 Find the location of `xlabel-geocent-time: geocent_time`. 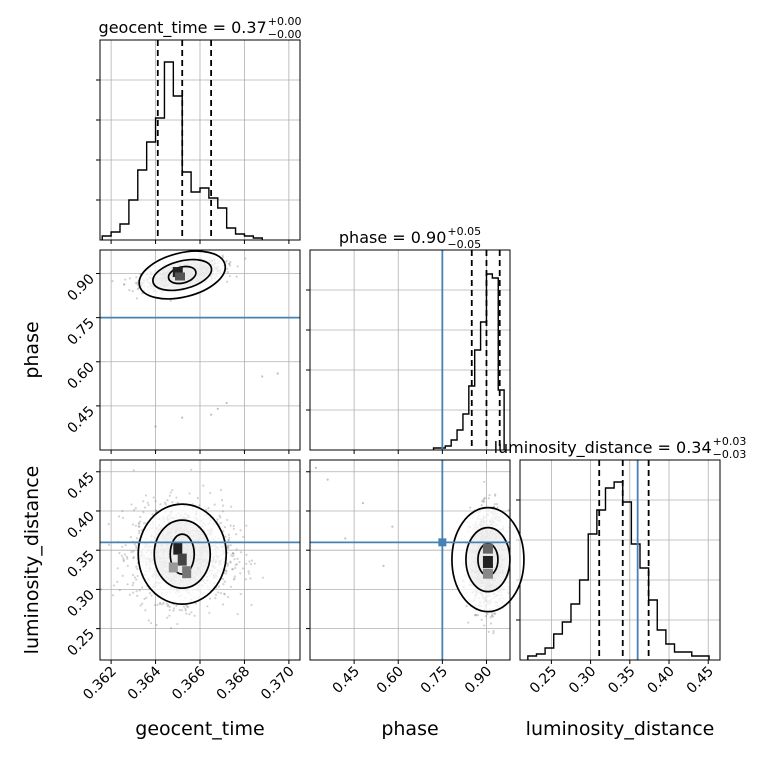

xlabel-geocent-time: geocent_time is located at coordinates (199, 729).